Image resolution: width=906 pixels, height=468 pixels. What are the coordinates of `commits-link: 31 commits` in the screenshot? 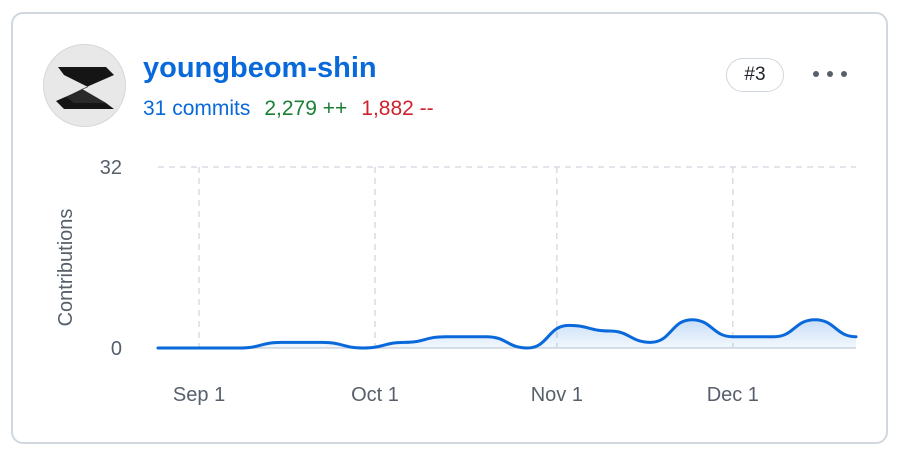 It's located at (197, 108).